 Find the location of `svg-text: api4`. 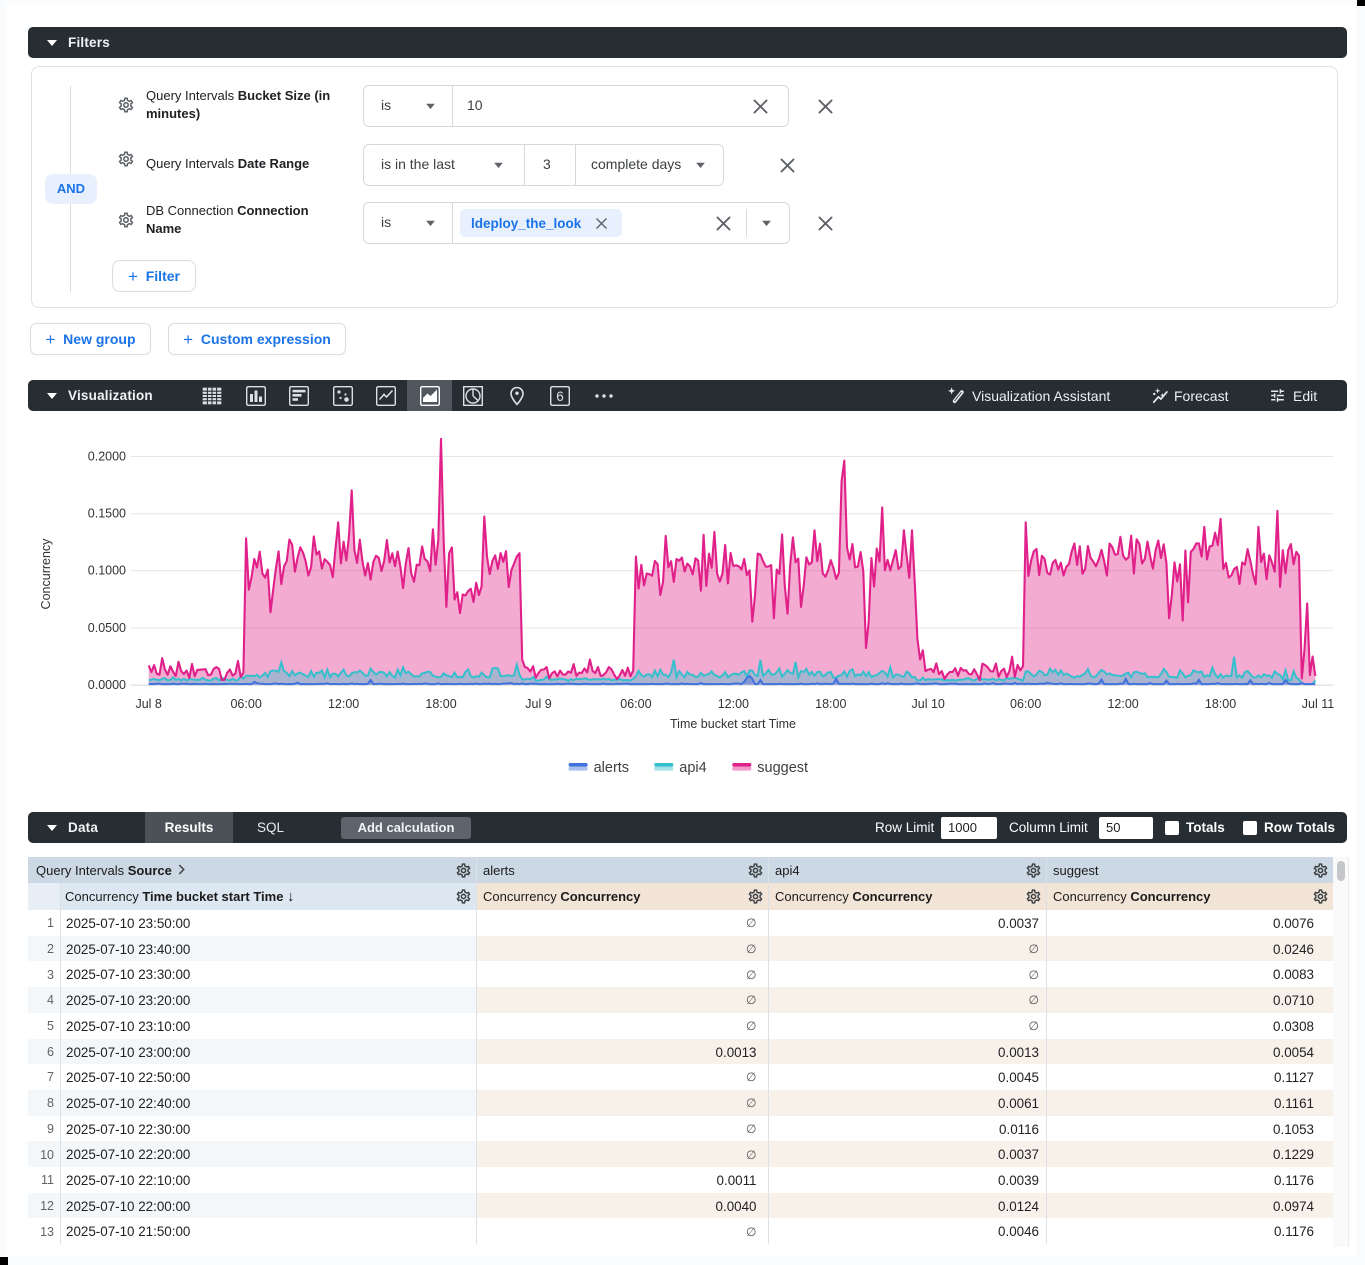

svg-text: api4 is located at coordinates (692, 768).